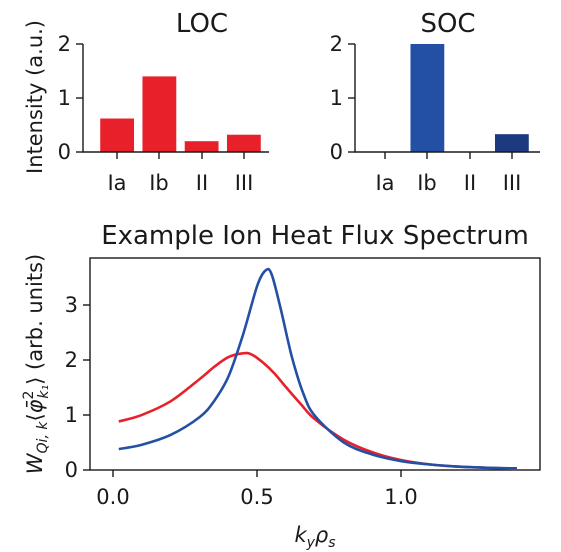 Image resolution: width=561 pixels, height=552 pixels. Describe the element at coordinates (71, 305) in the screenshot. I see `spectrum-ytick-label-3: 3` at that location.